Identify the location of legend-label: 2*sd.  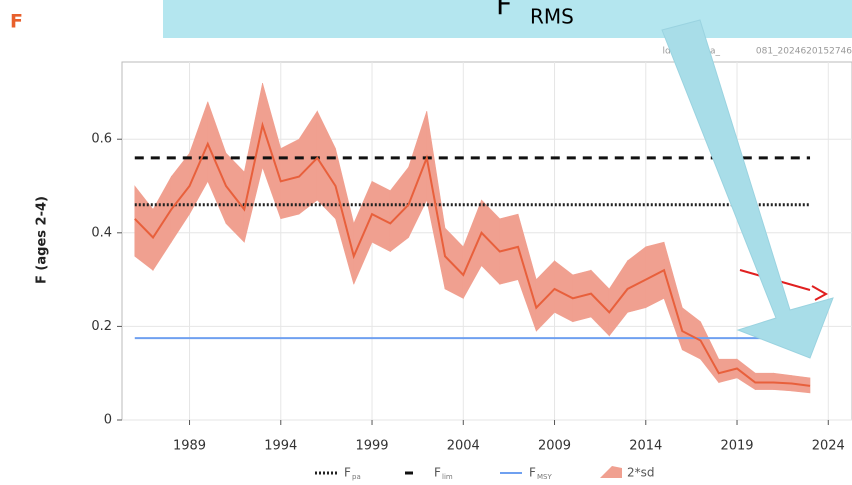
(641, 473).